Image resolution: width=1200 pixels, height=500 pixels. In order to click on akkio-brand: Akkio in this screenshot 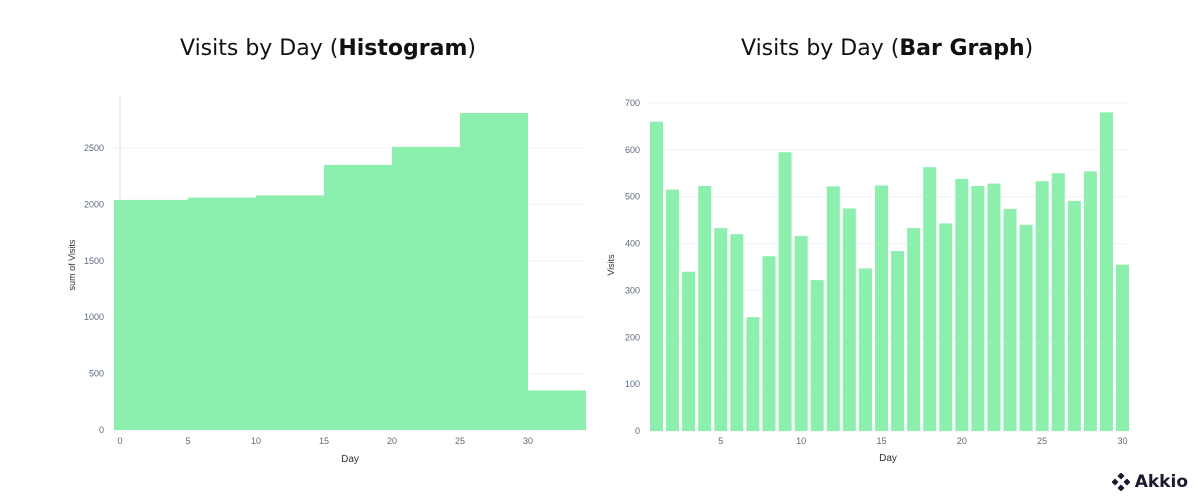, I will do `click(1149, 482)`.